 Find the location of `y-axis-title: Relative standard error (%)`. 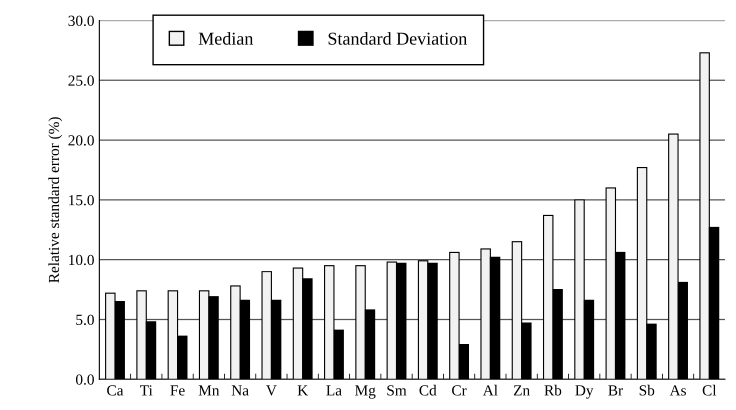

y-axis-title: Relative standard error (%) is located at coordinates (55, 200).